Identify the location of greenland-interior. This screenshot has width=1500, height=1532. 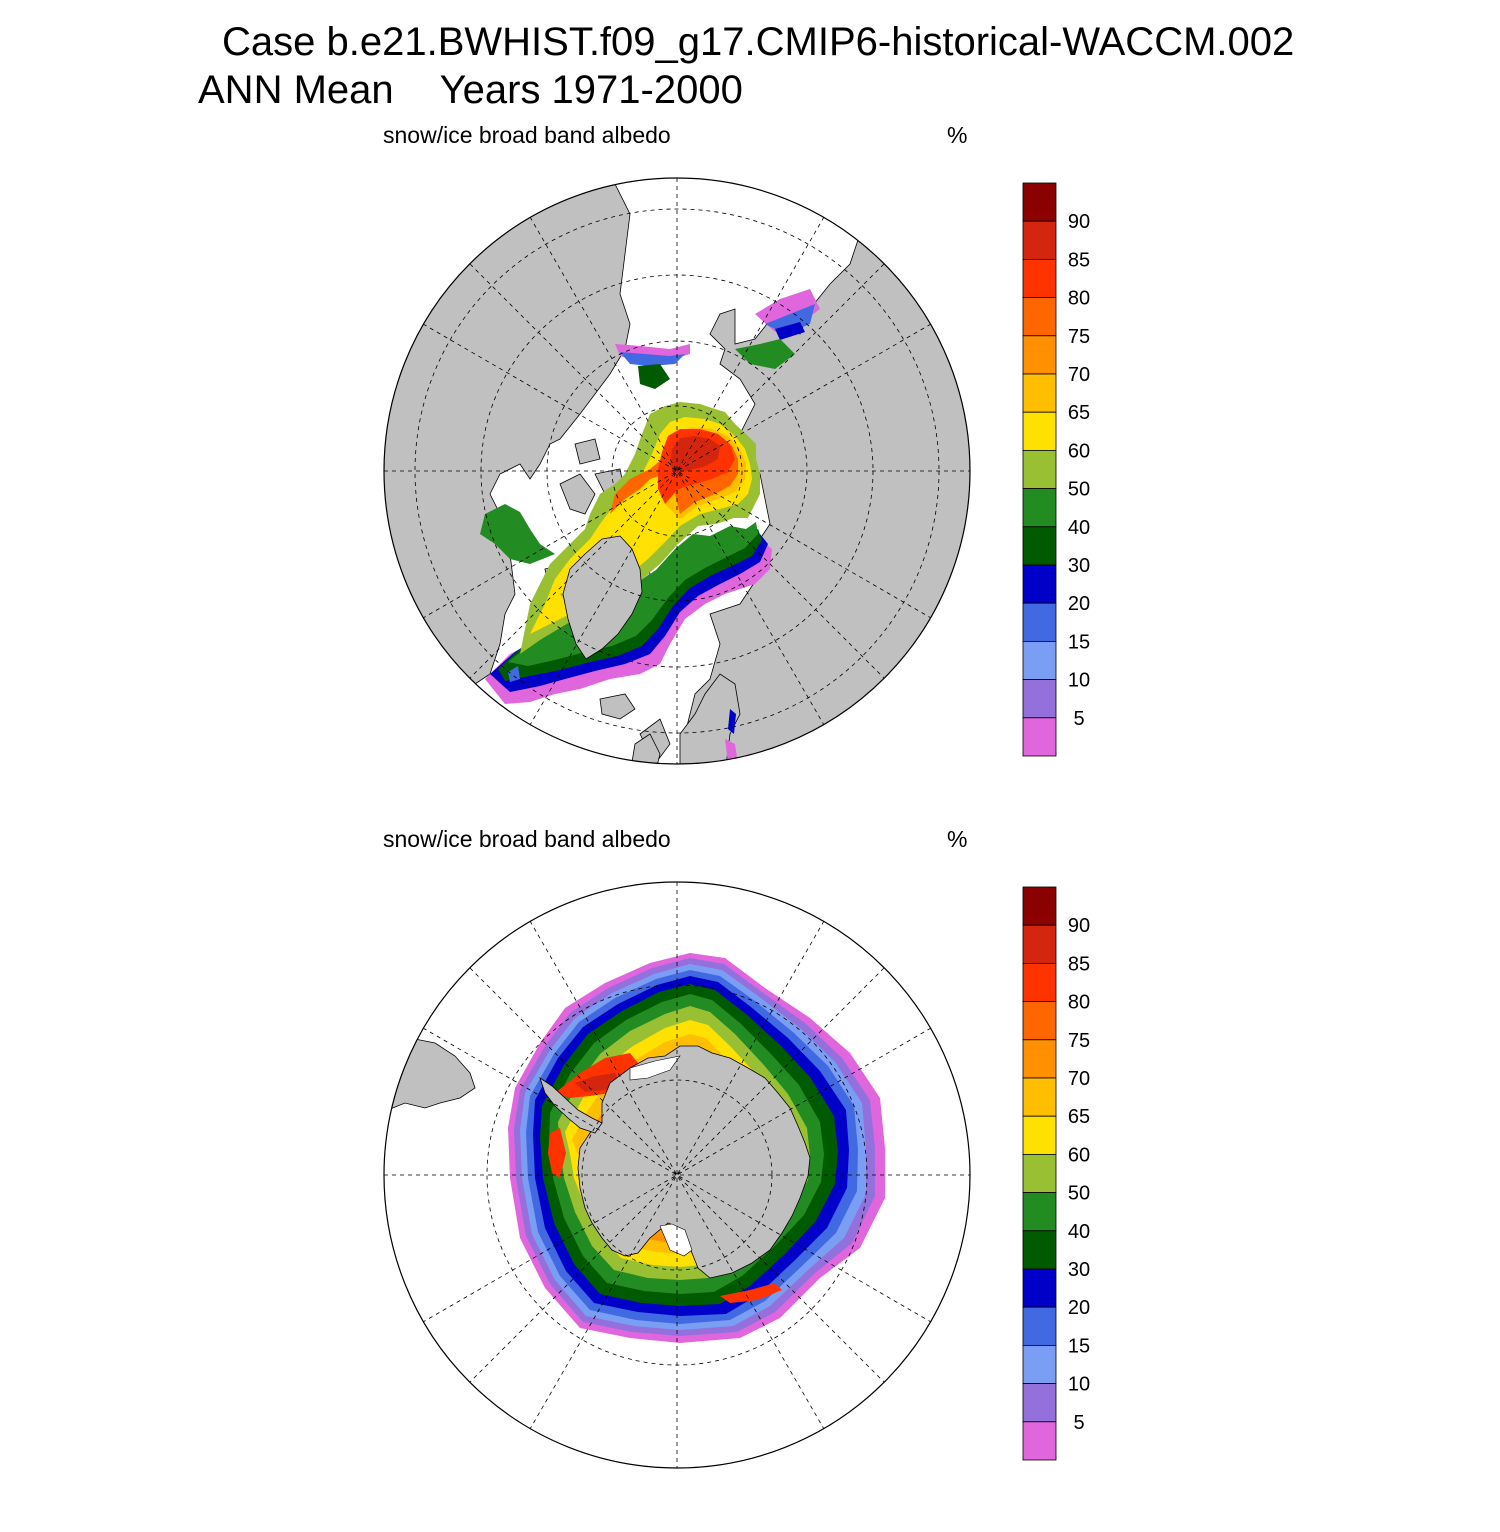
(602, 597).